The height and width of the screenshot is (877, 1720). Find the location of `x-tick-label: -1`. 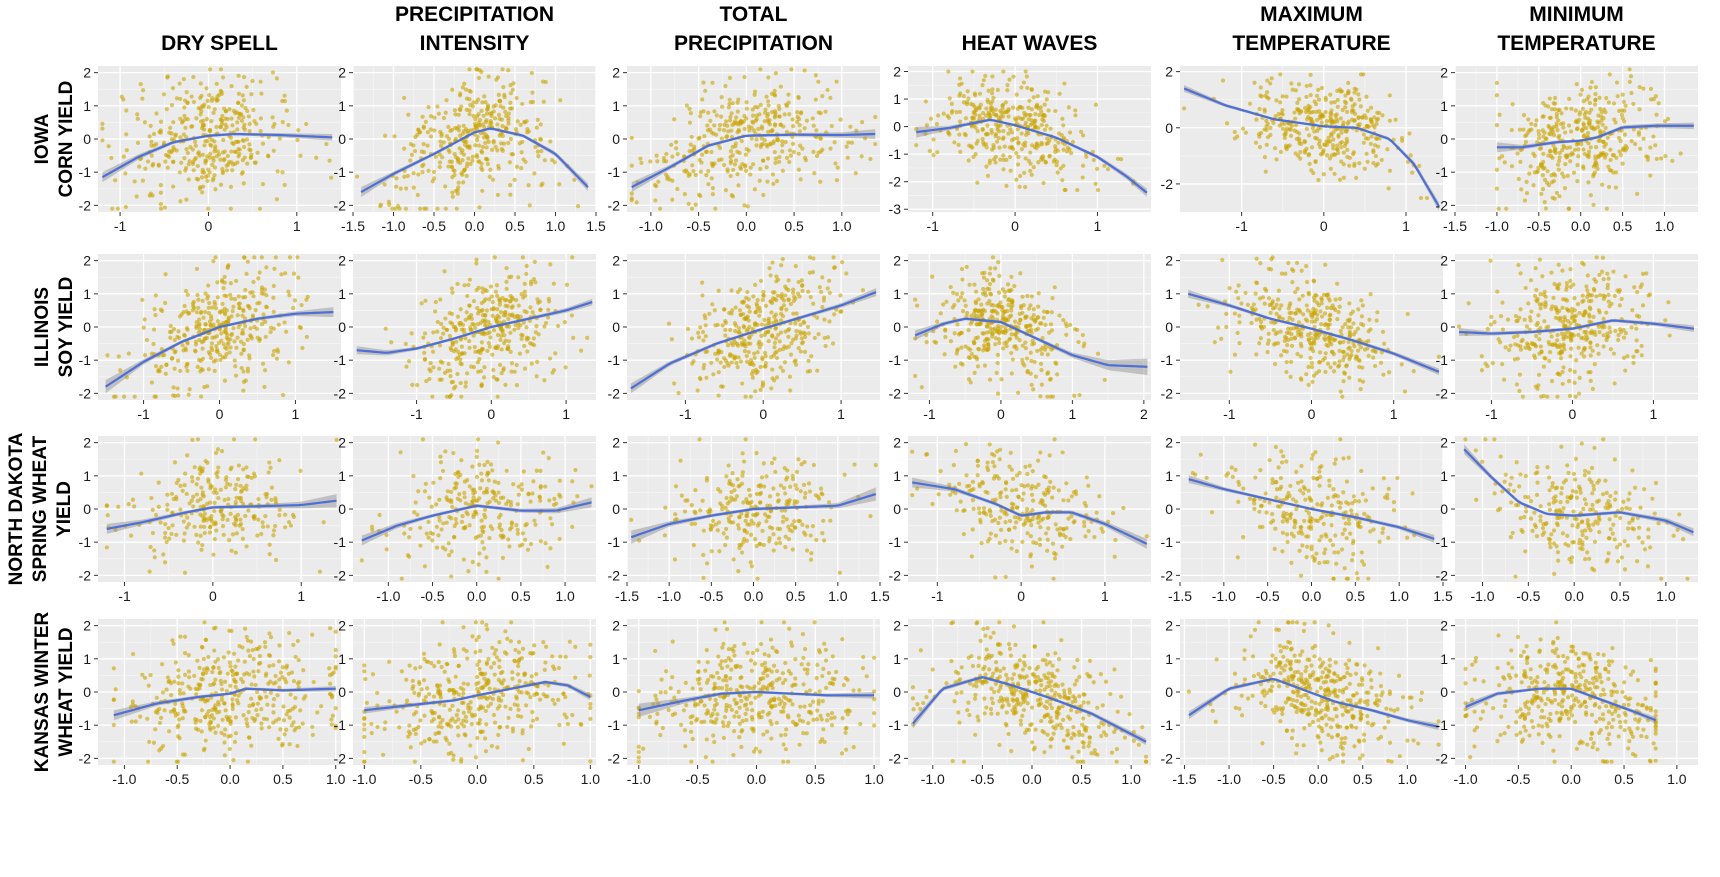

x-tick-label: -1 is located at coordinates (1229, 414).